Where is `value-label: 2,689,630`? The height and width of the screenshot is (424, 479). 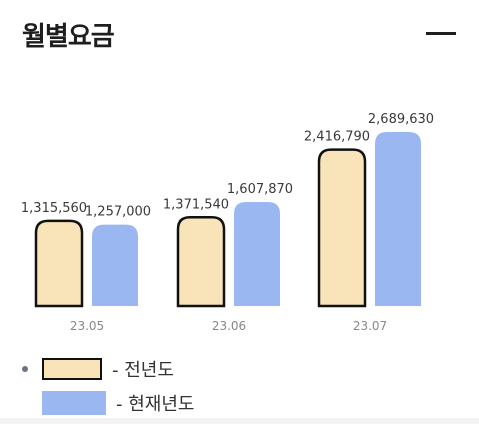 value-label: 2,689,630 is located at coordinates (401, 119).